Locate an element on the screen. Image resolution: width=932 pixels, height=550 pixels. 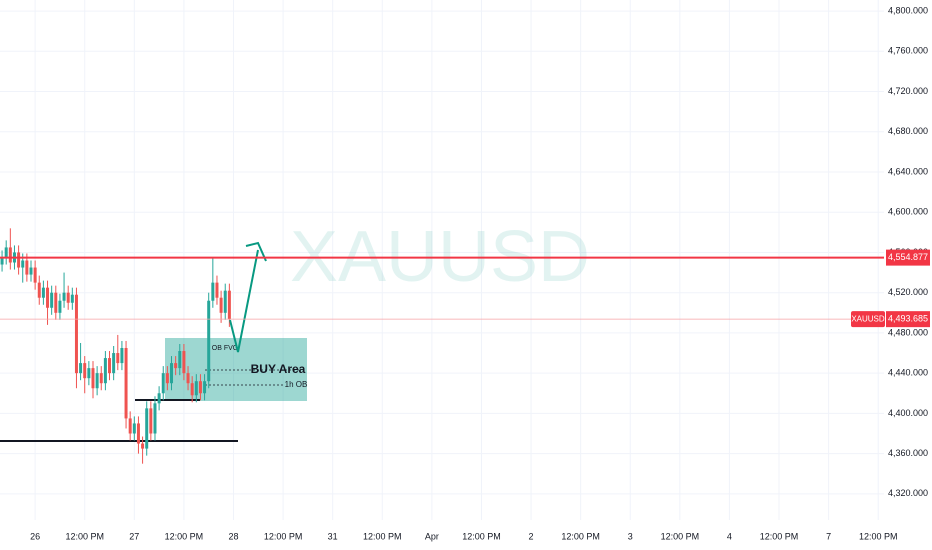
y-tick-label: 4,760.000 is located at coordinates (908, 51).